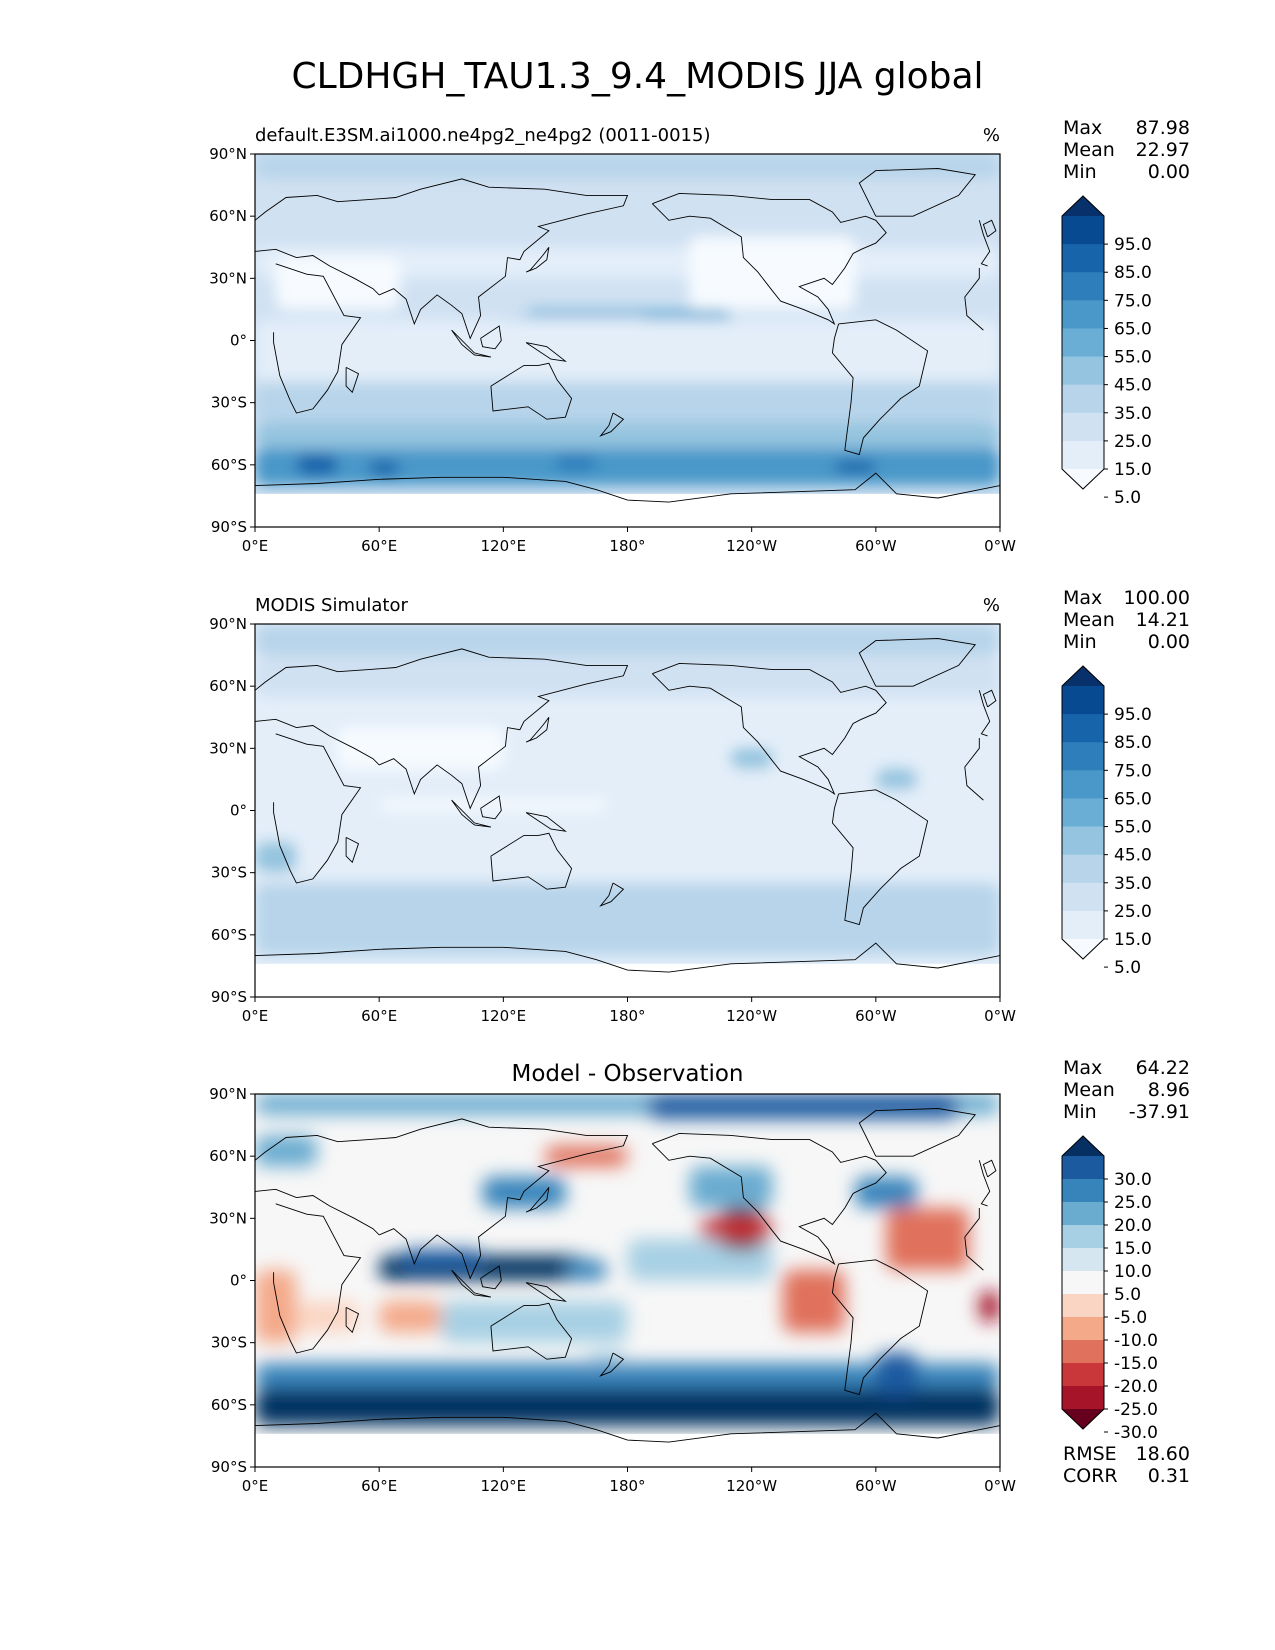  I want to click on stat-label: CORR, so click(1090, 1476).